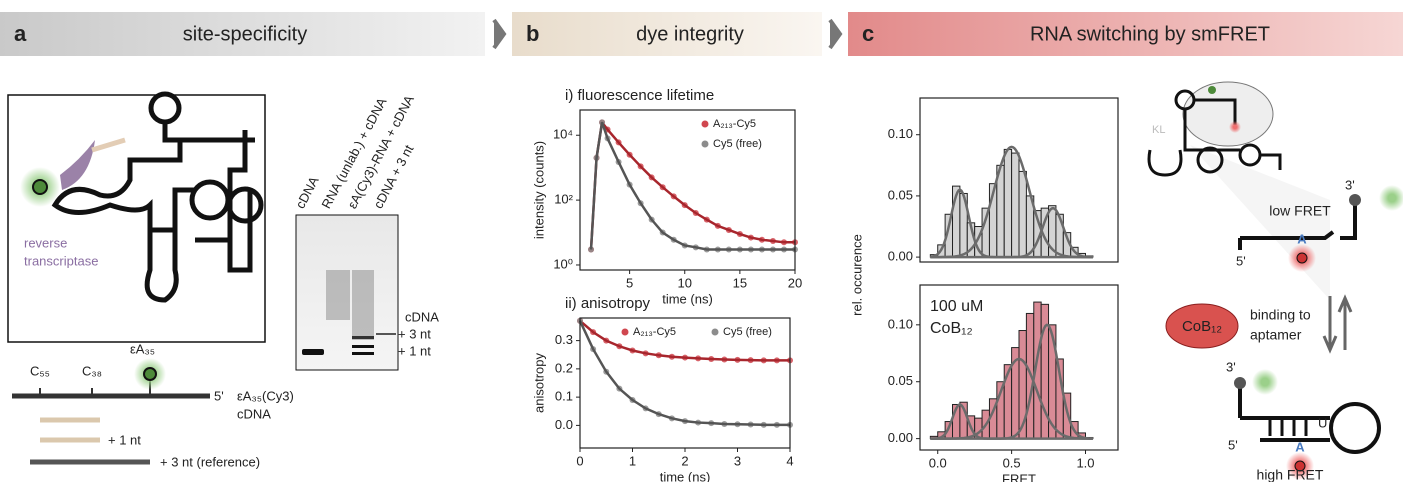  Describe the element at coordinates (111, 422) in the screenshot. I see `strand` at that location.